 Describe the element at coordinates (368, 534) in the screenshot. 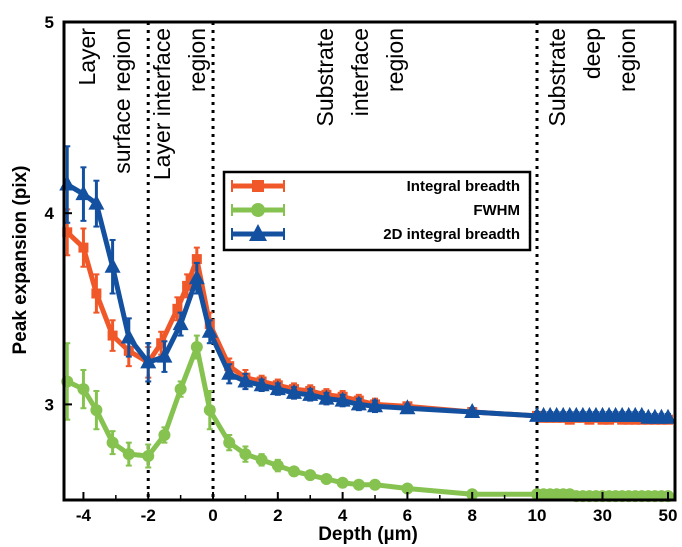

I see `x-axis-title: Depth (µm)` at that location.